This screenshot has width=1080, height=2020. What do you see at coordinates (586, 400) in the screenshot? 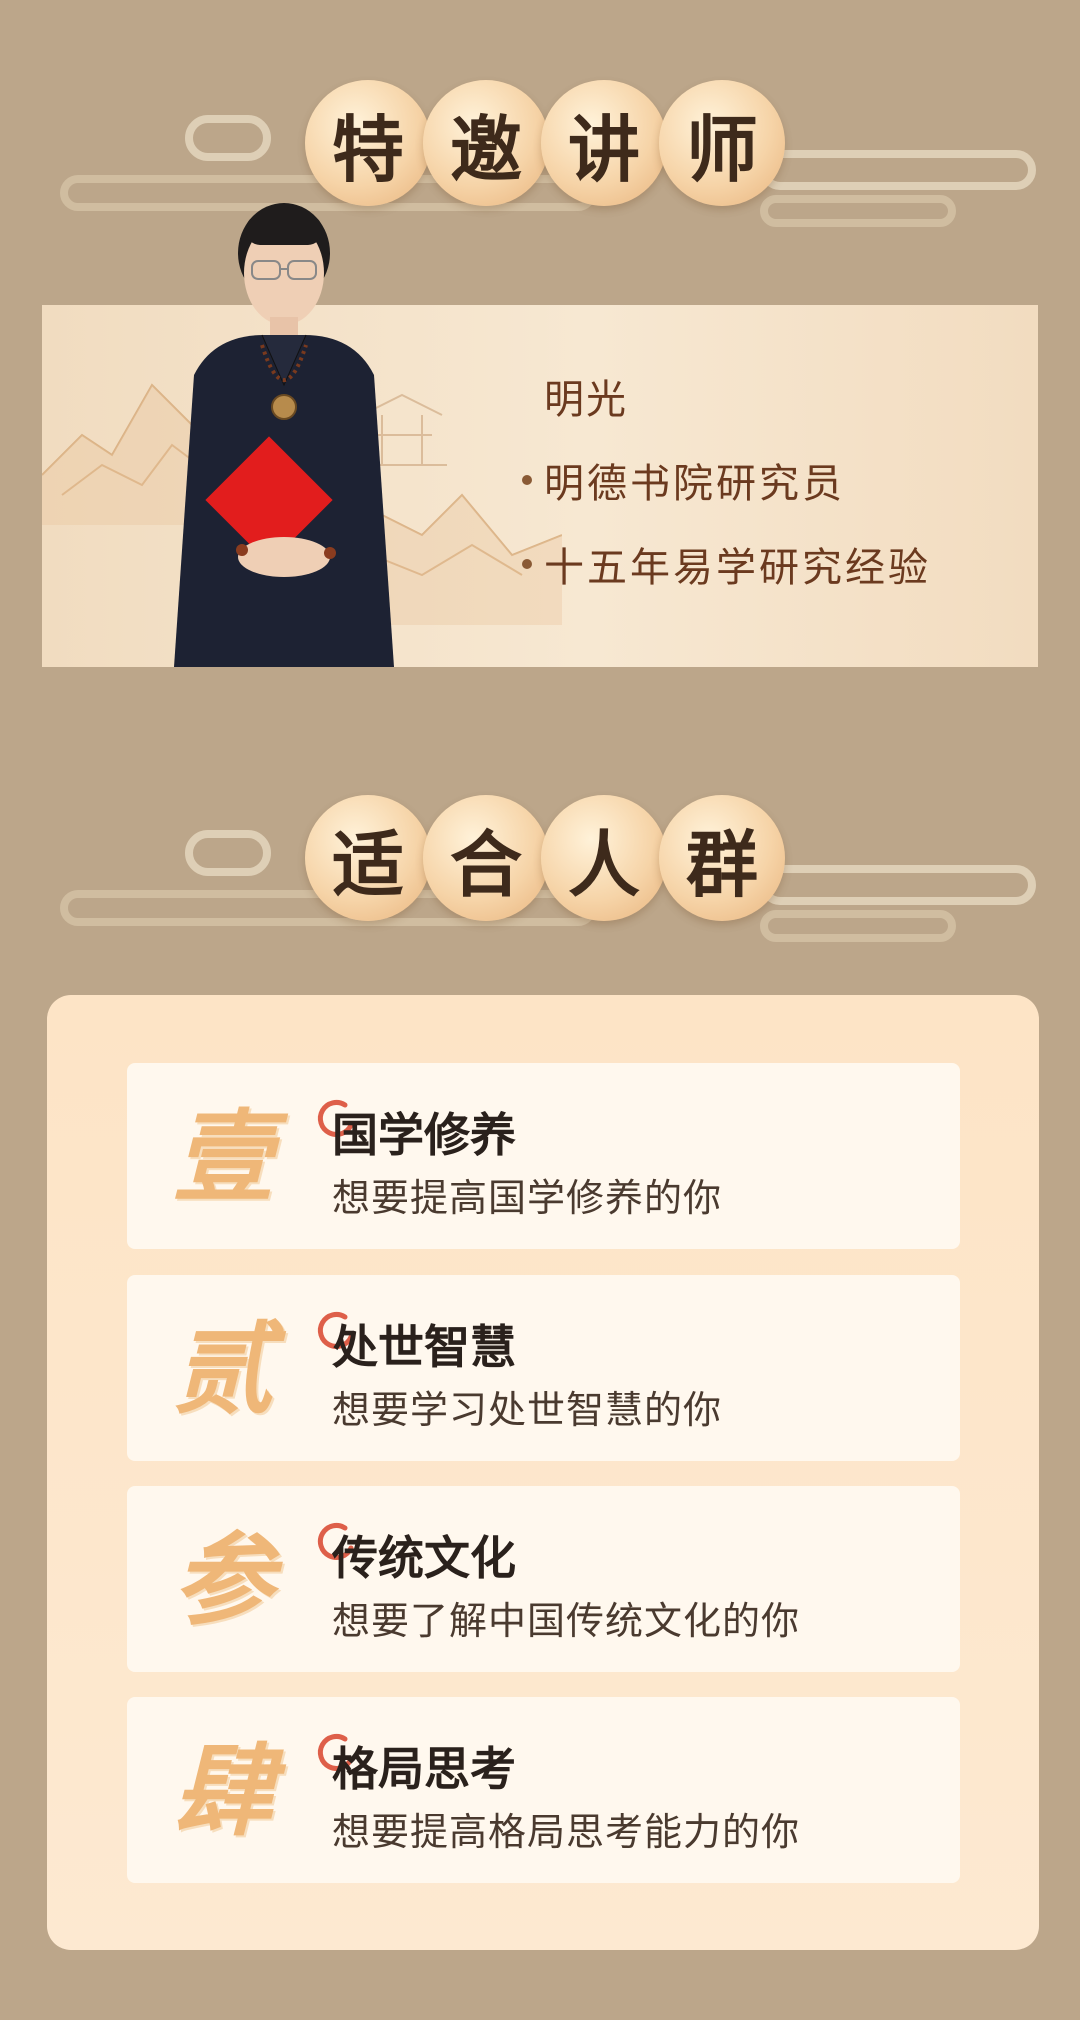
I see `lecturer-name: 明光` at bounding box center [586, 400].